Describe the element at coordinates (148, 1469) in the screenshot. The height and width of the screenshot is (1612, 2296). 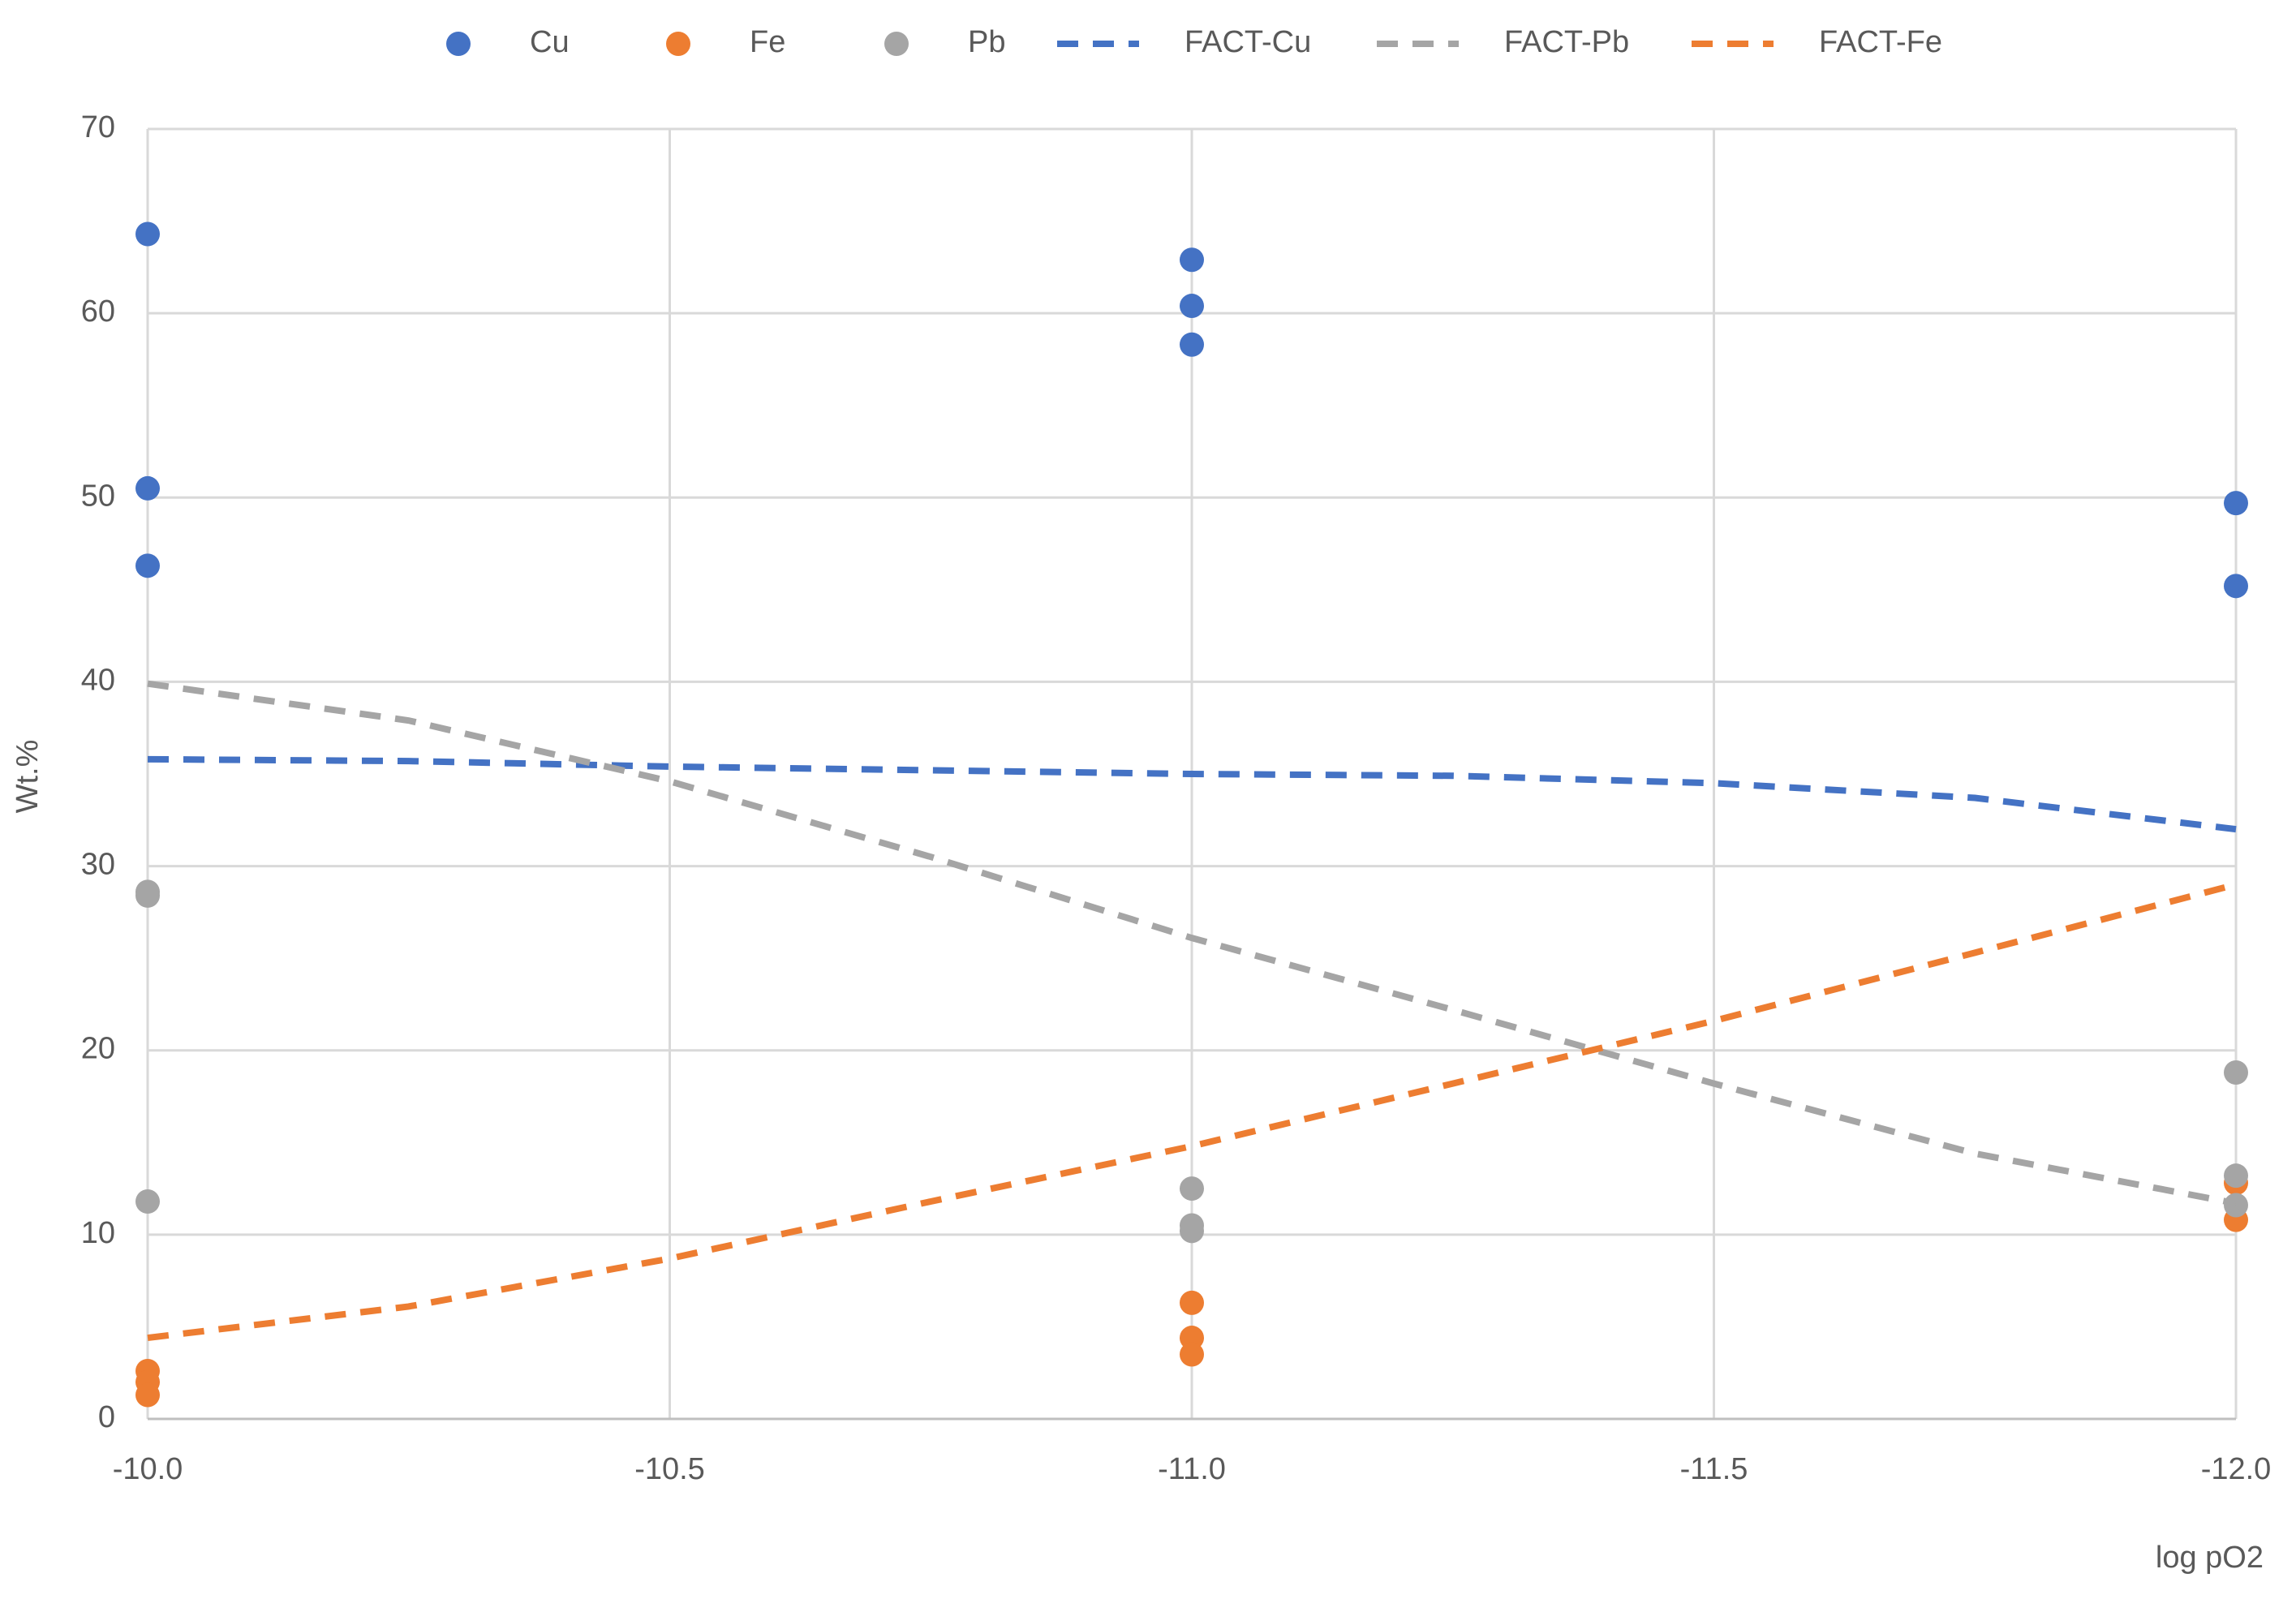
I see `x-tick-label: -10.0` at that location.